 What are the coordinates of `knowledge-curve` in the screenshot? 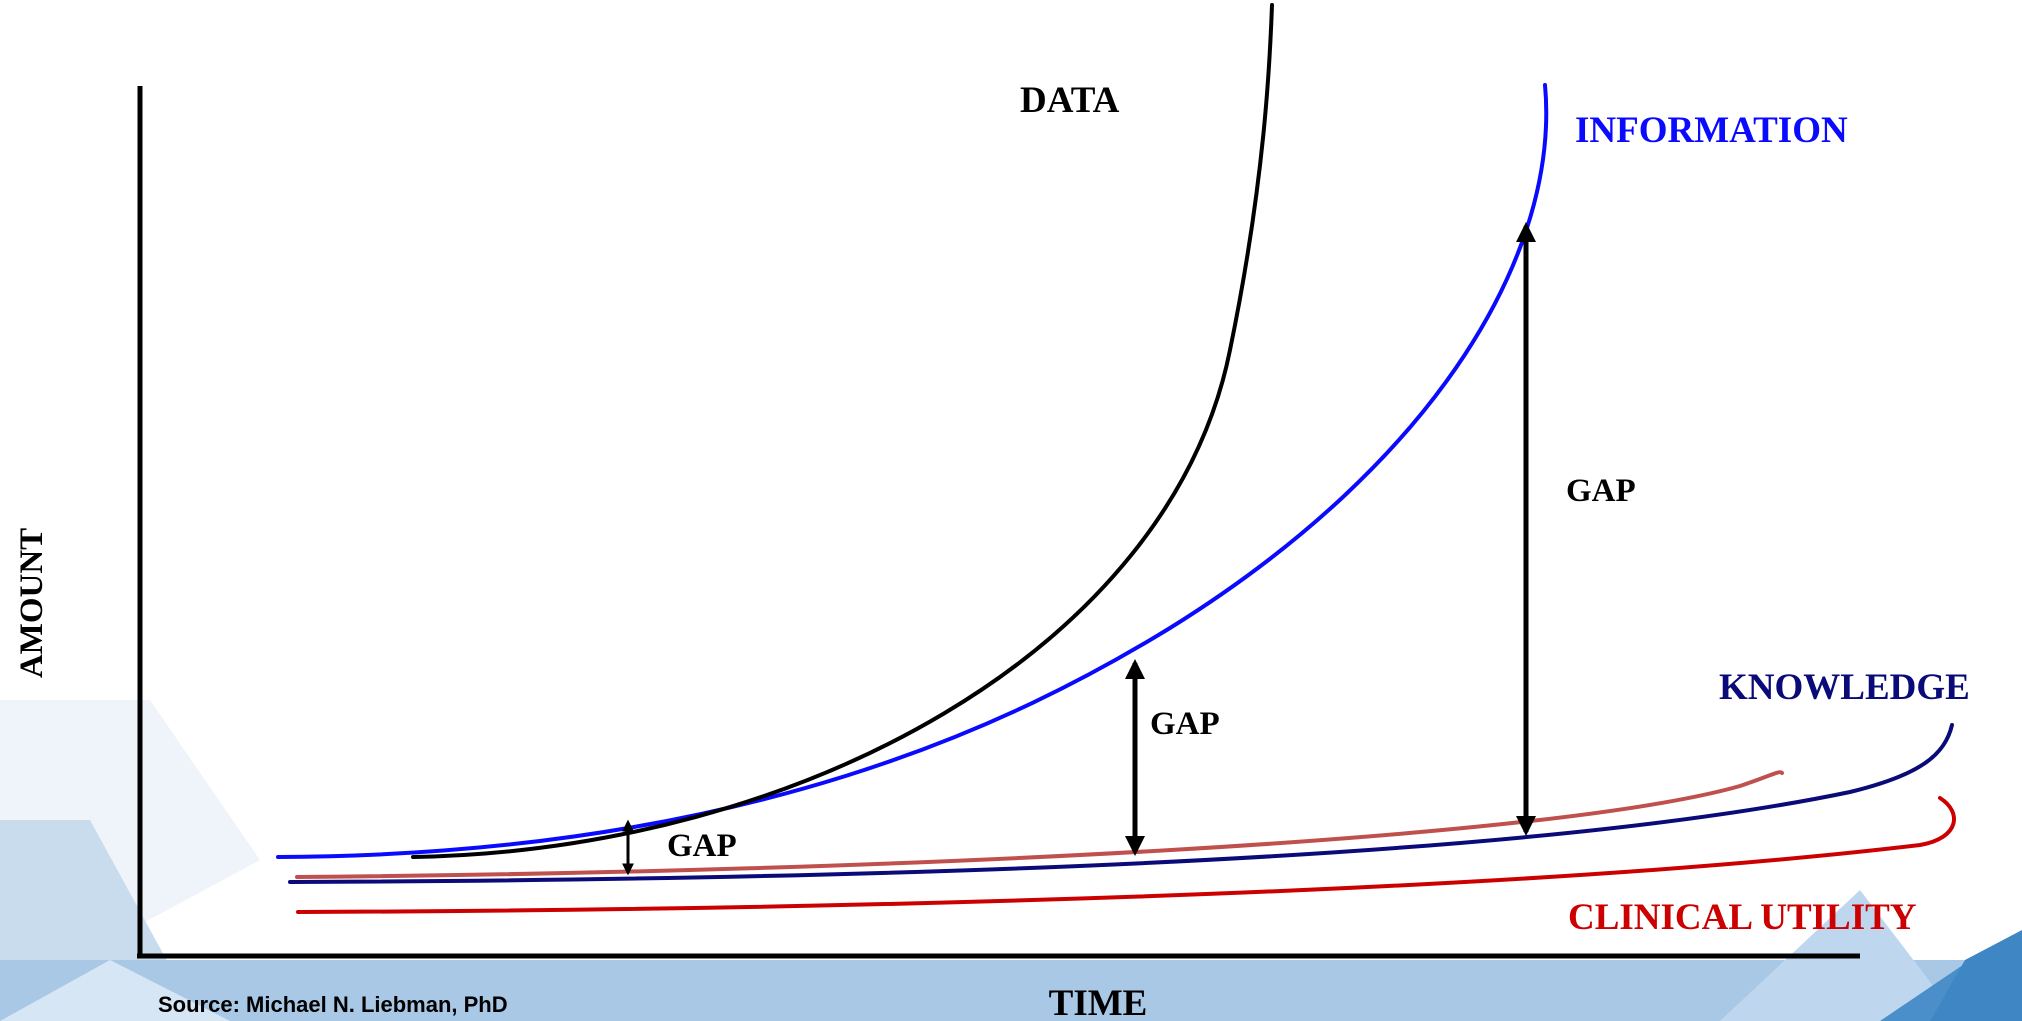 It's located at (1121, 803).